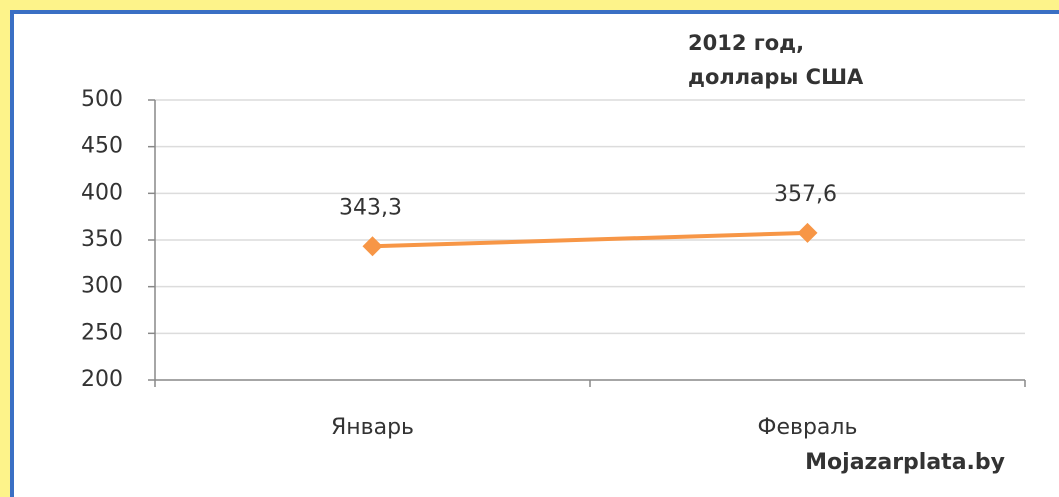  Describe the element at coordinates (805, 194) in the screenshot. I see `data-label: 357,6` at that location.